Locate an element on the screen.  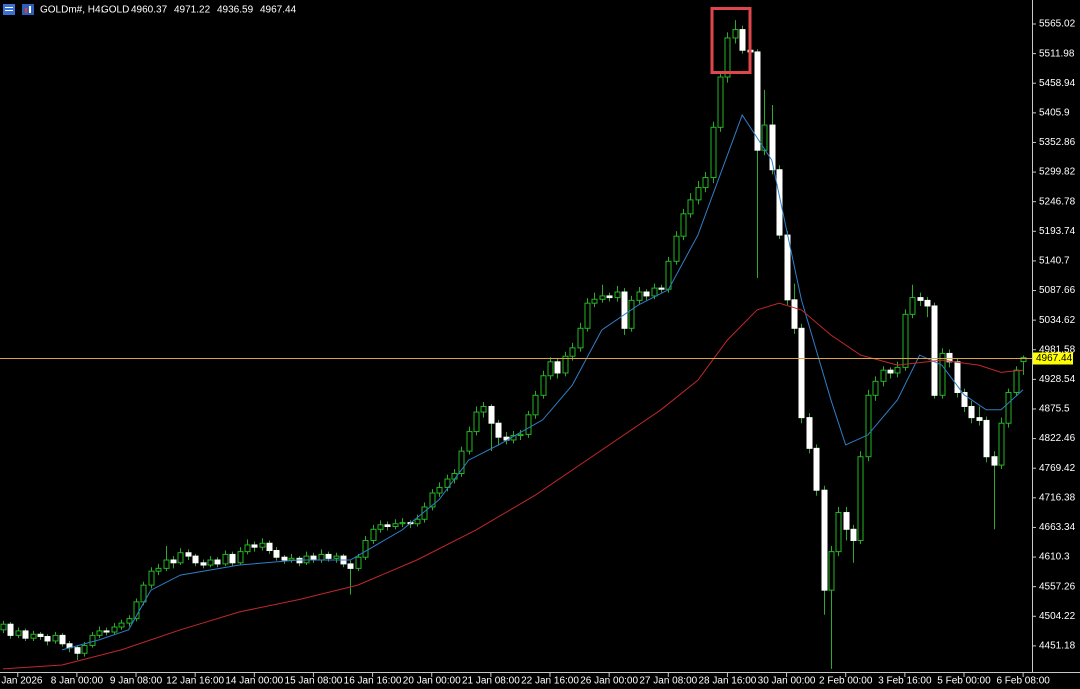
menu-icon is located at coordinates (9, 9).